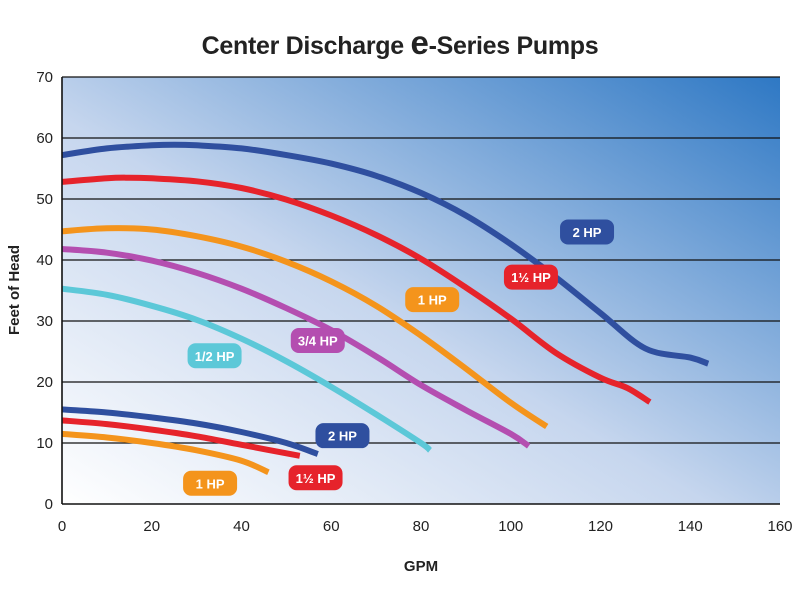 The image size is (800, 602). What do you see at coordinates (513, 46) in the screenshot?
I see `chart-title-suffix: -Series Pumps` at bounding box center [513, 46].